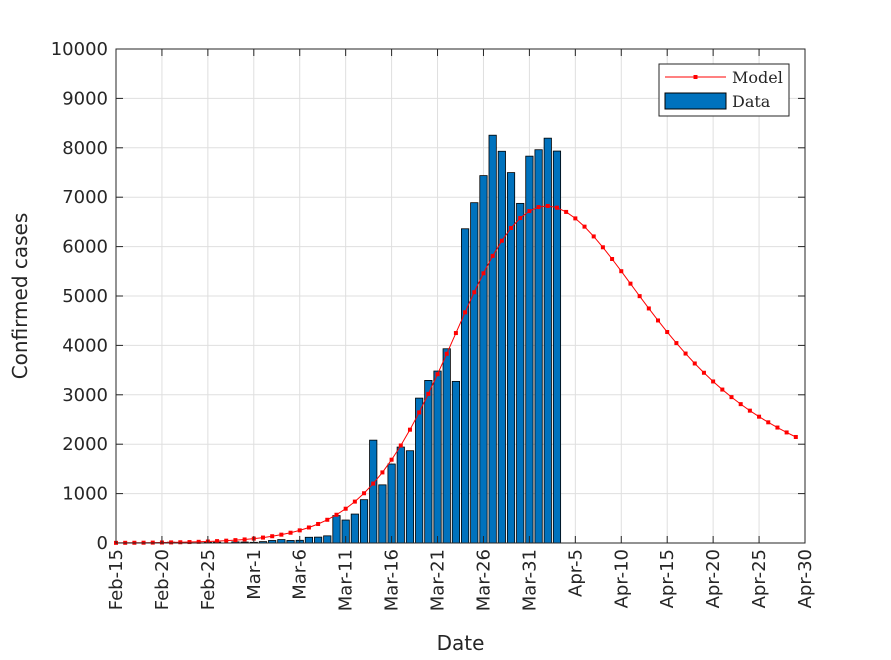 This screenshot has width=891, height=660. What do you see at coordinates (461, 643) in the screenshot?
I see `x-axis-label: Date` at bounding box center [461, 643].